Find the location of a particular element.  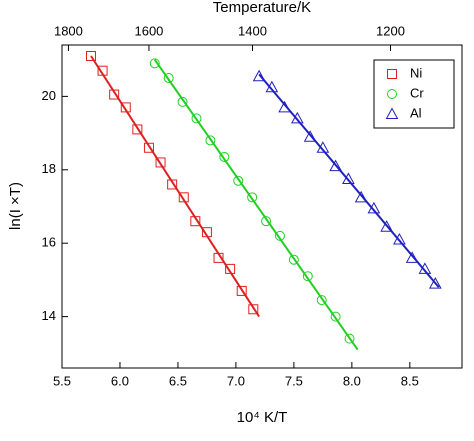

x-tick-label: 8.0 is located at coordinates (352, 380).